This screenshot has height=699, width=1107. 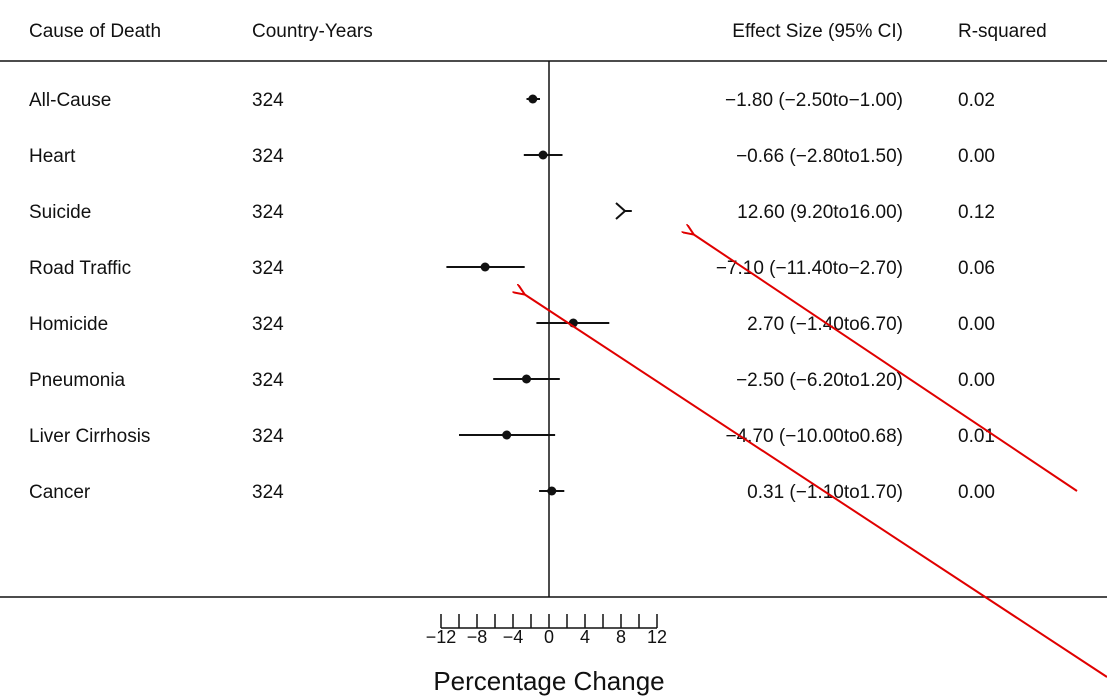 What do you see at coordinates (512, 212) in the screenshot?
I see `row-suicide: Suicide 324 12.60 (9.20to16.00) 0.12` at bounding box center [512, 212].